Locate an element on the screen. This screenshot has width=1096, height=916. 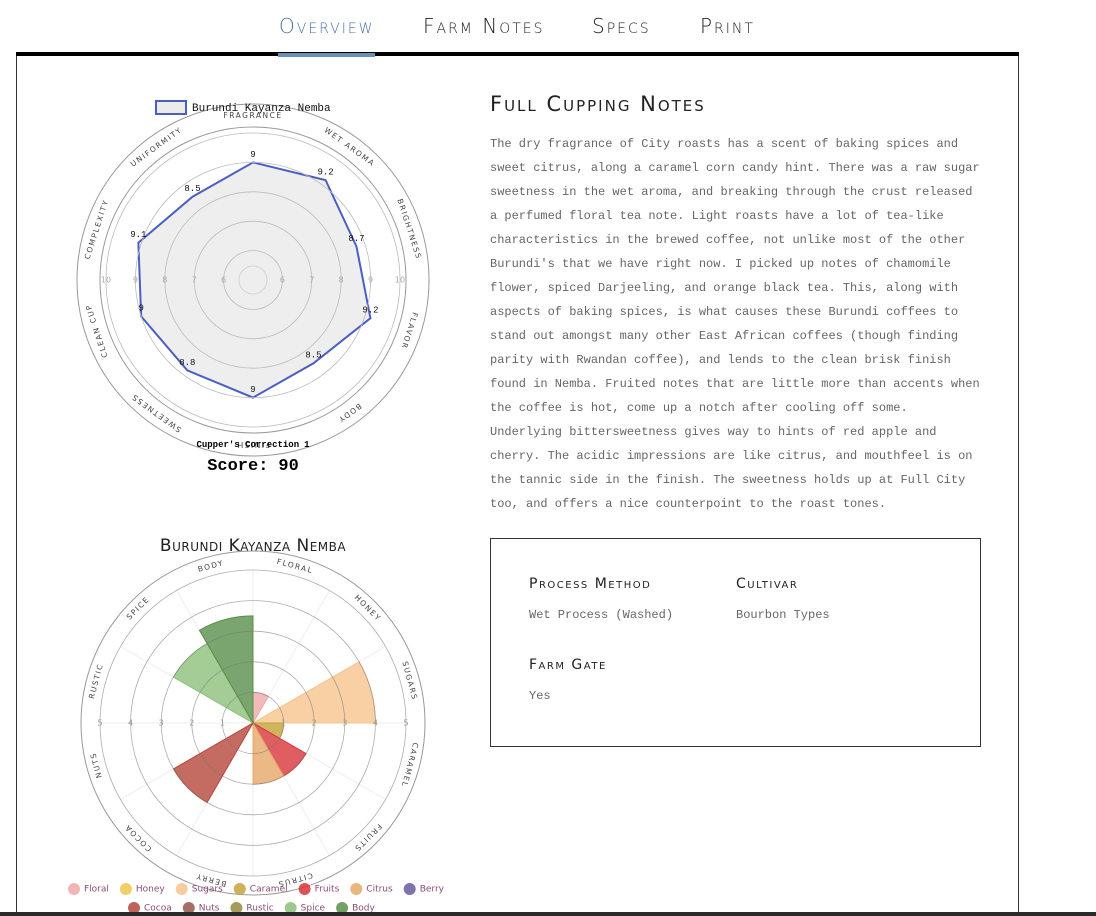
axis-label: UNIFORMITY is located at coordinates (156, 146).